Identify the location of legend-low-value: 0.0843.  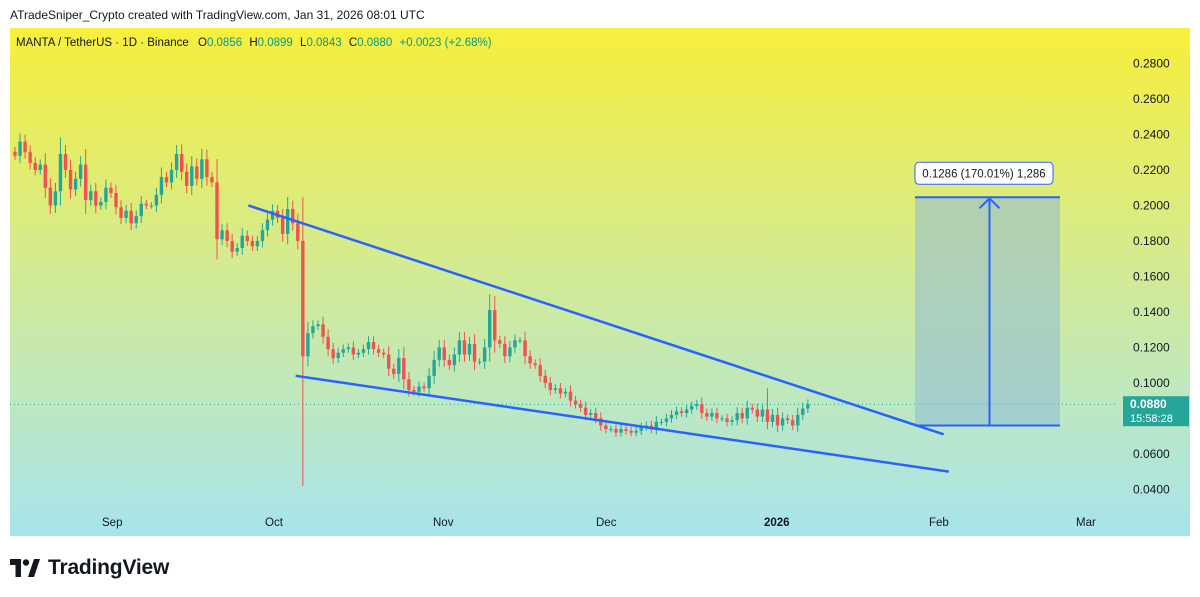
(323, 43).